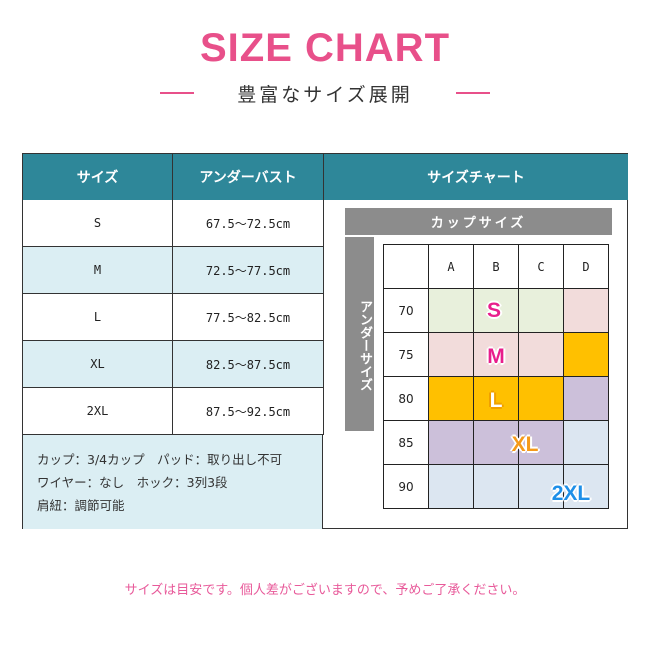 The width and height of the screenshot is (650, 650). I want to click on grid-row: 85, so click(496, 442).